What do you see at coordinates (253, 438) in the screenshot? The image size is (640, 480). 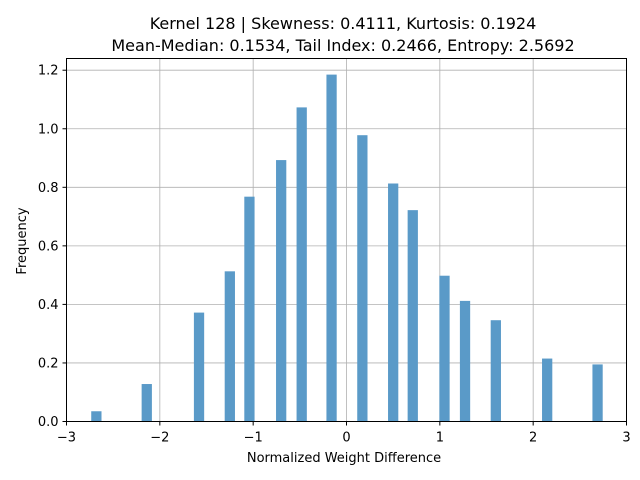 I see `x-tick-label-2: −1` at bounding box center [253, 438].